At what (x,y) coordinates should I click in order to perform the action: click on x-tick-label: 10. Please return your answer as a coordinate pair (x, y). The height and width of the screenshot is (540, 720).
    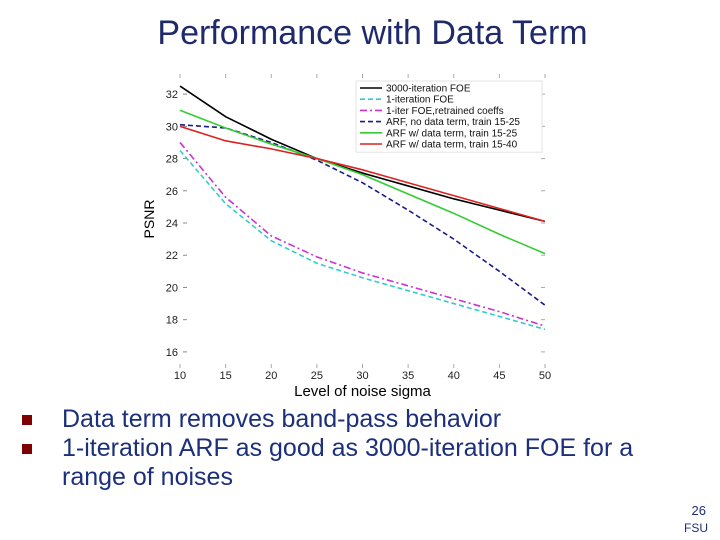
    Looking at the image, I should click on (180, 376).